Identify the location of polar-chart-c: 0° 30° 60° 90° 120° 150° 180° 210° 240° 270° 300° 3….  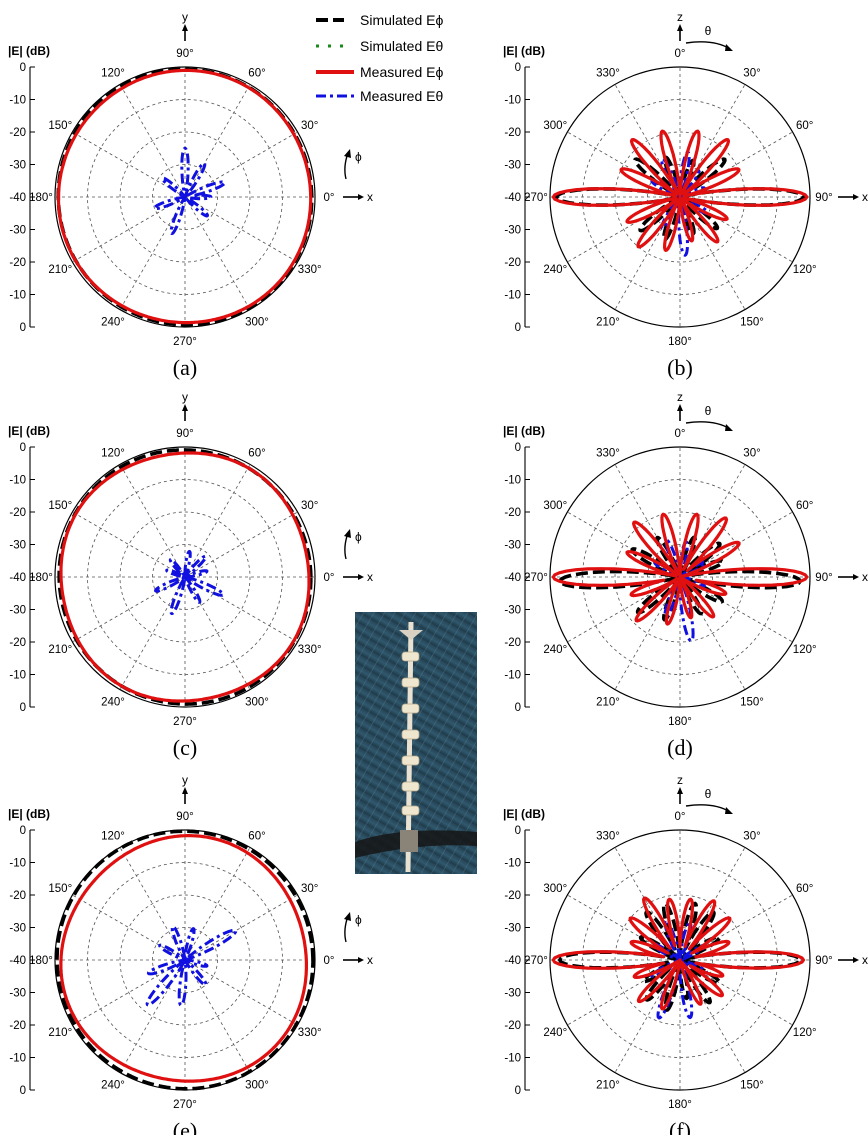
(190, 575).